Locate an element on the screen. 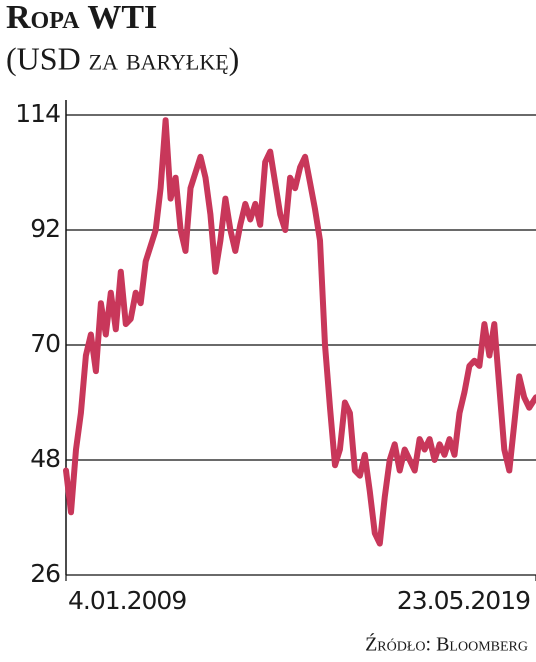 The height and width of the screenshot is (662, 536). x-tick-label: 4.01.2009 is located at coordinates (127, 600).